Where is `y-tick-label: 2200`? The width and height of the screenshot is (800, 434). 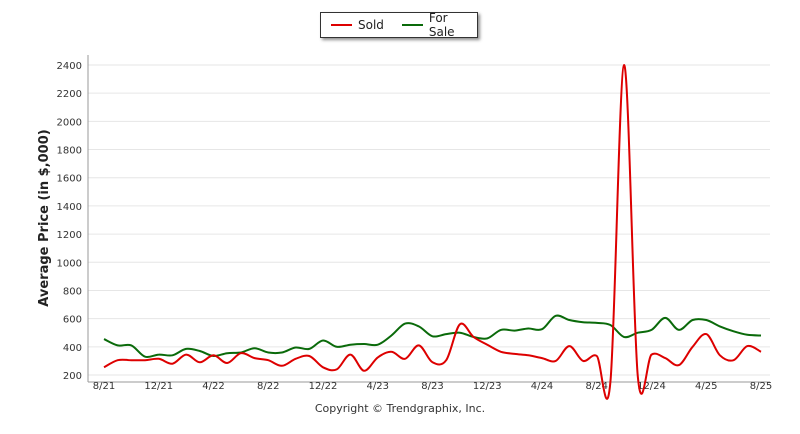 y-tick-label: 2200 is located at coordinates (69, 94).